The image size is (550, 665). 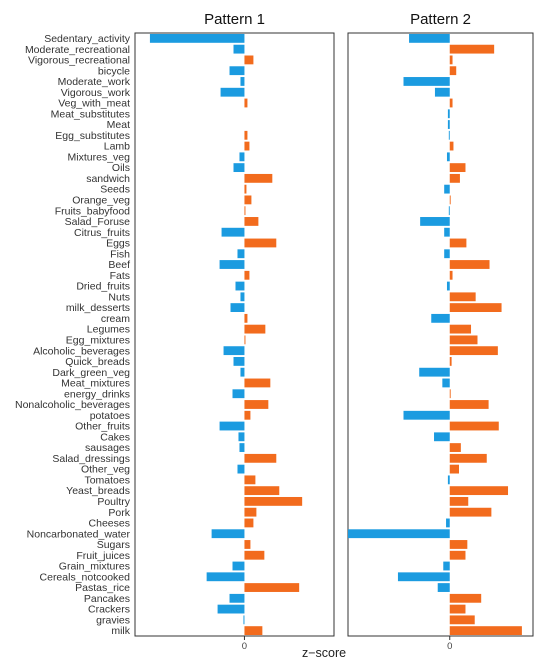 What do you see at coordinates (113, 502) in the screenshot?
I see `category-label: Poultry` at bounding box center [113, 502].